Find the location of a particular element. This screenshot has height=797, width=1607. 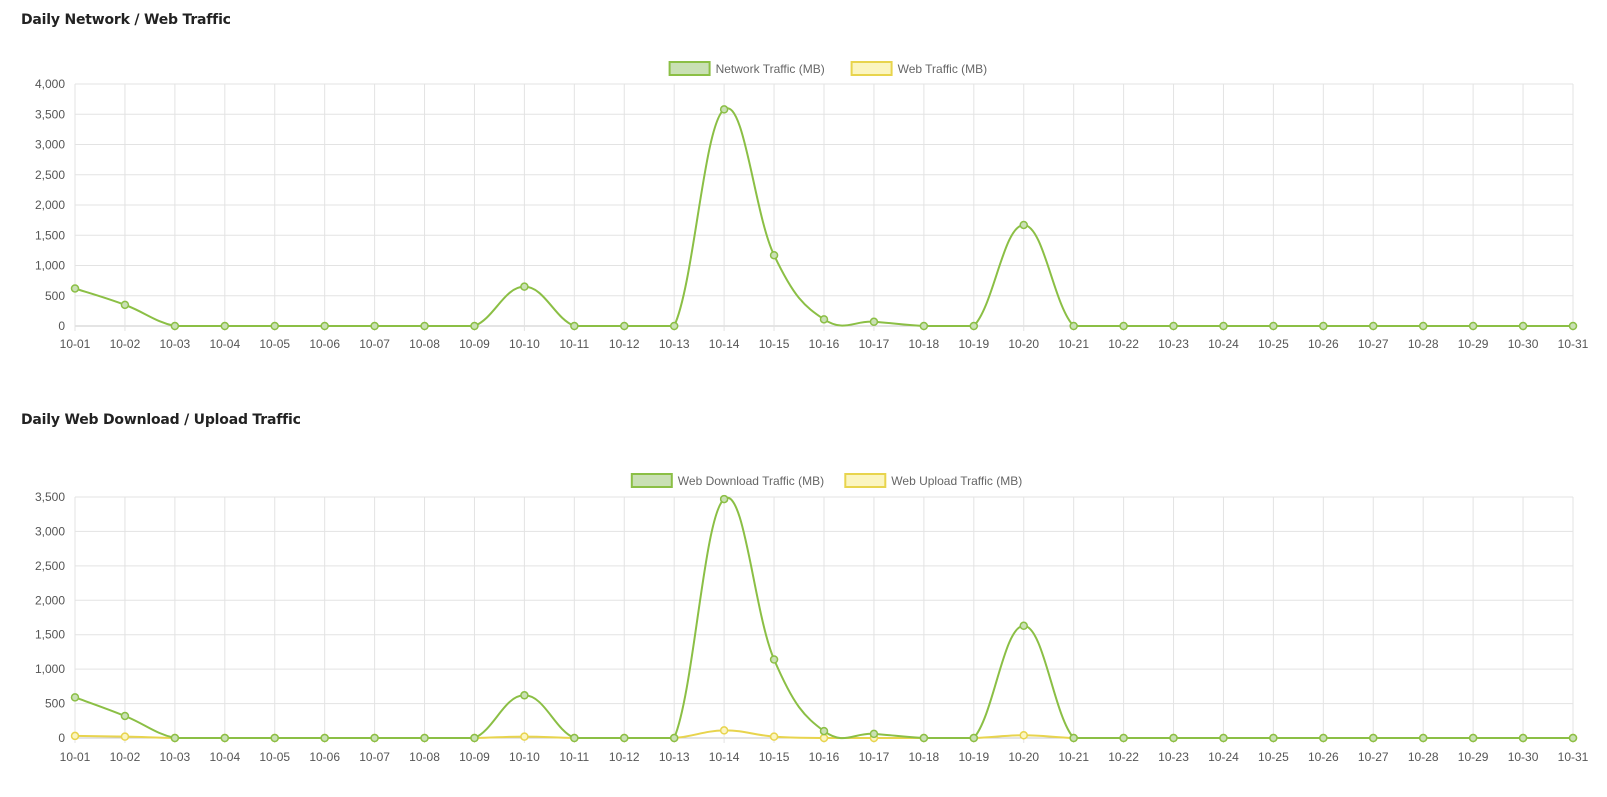

y-axis: 0 500 1,000 1,500 2,000 2,500 3,000 3,500 4,000 is located at coordinates (50, 205).